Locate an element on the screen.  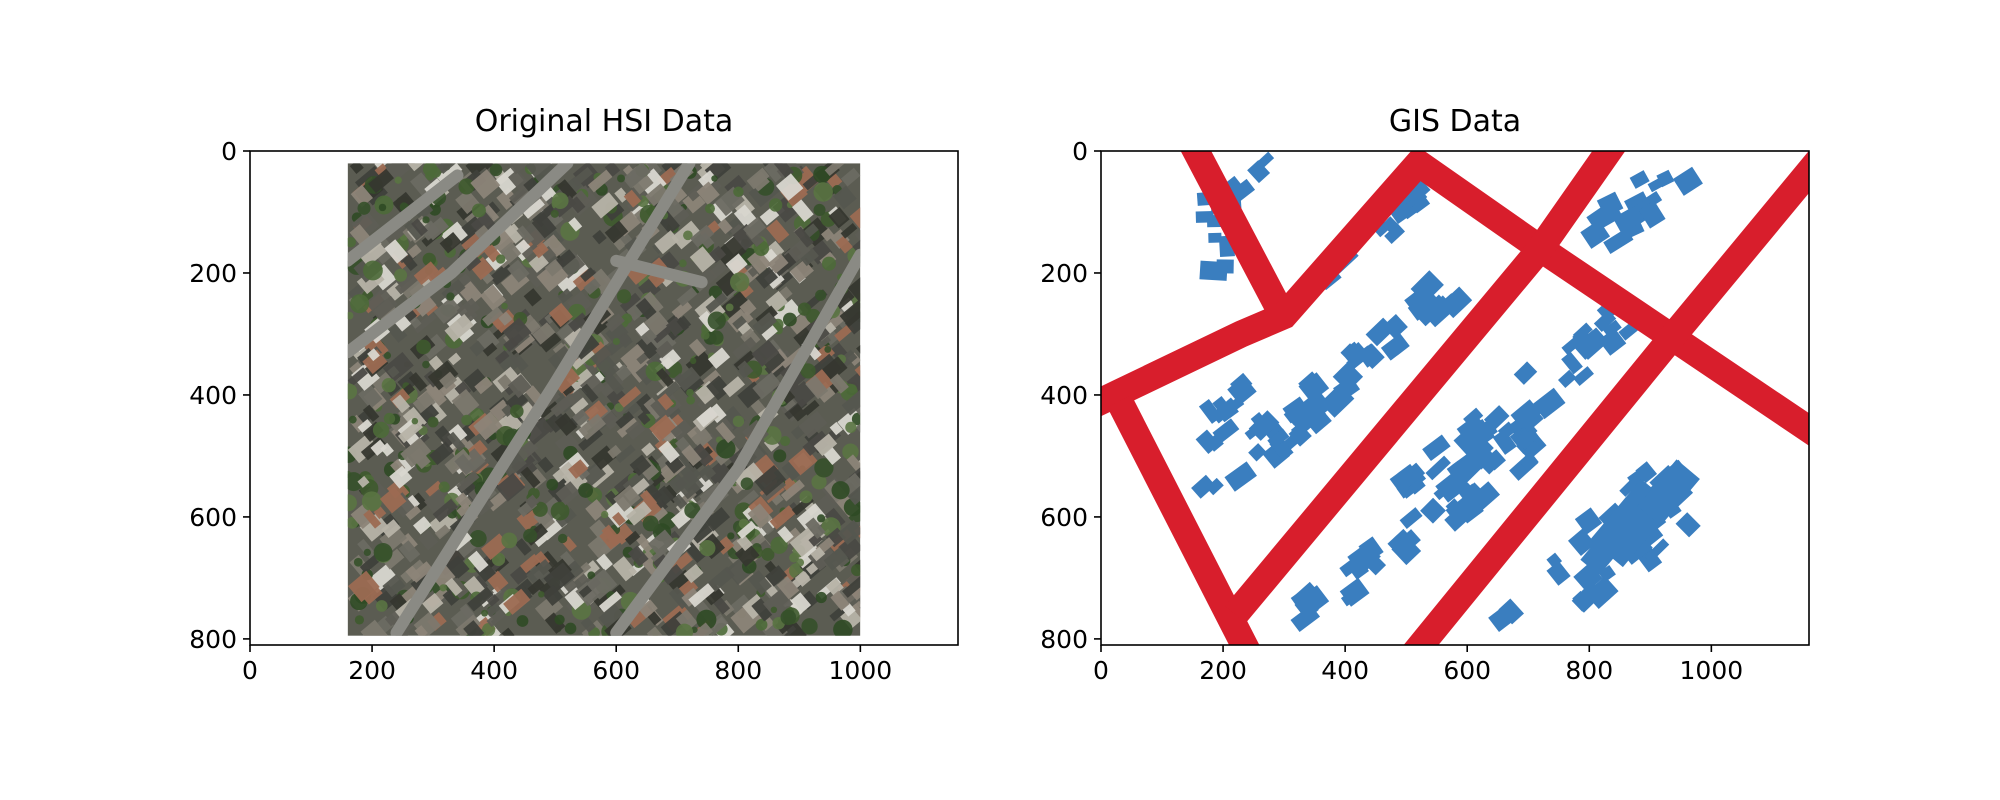
panel-title: GIS Data is located at coordinates (1455, 121).